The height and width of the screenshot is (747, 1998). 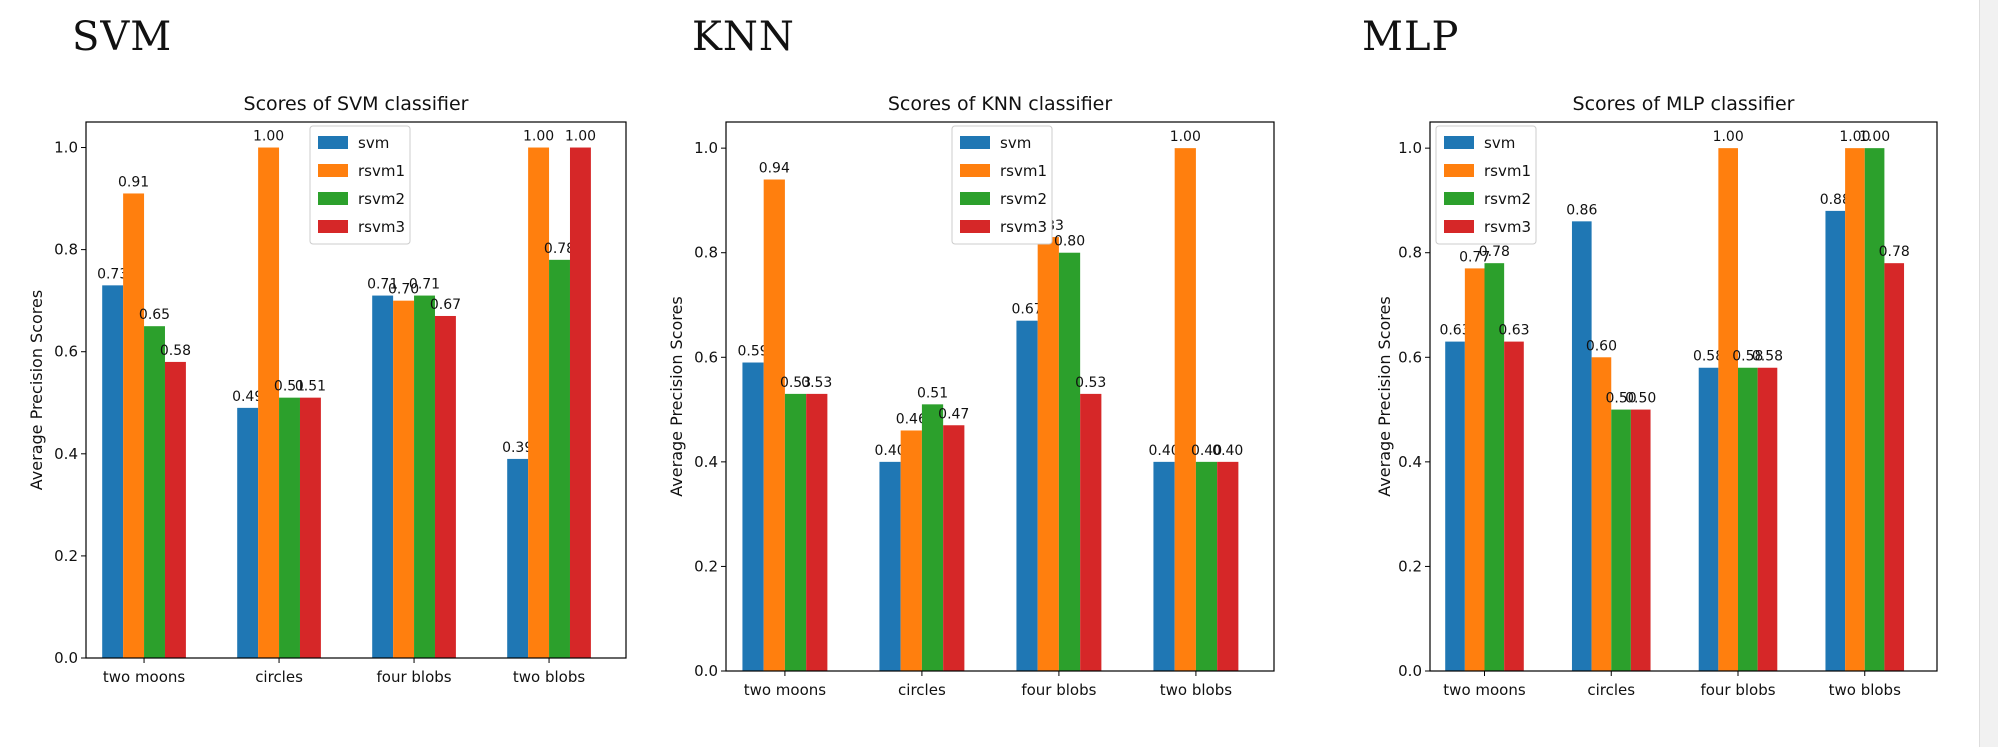 I want to click on data-label: 0.53, so click(x=816, y=383).